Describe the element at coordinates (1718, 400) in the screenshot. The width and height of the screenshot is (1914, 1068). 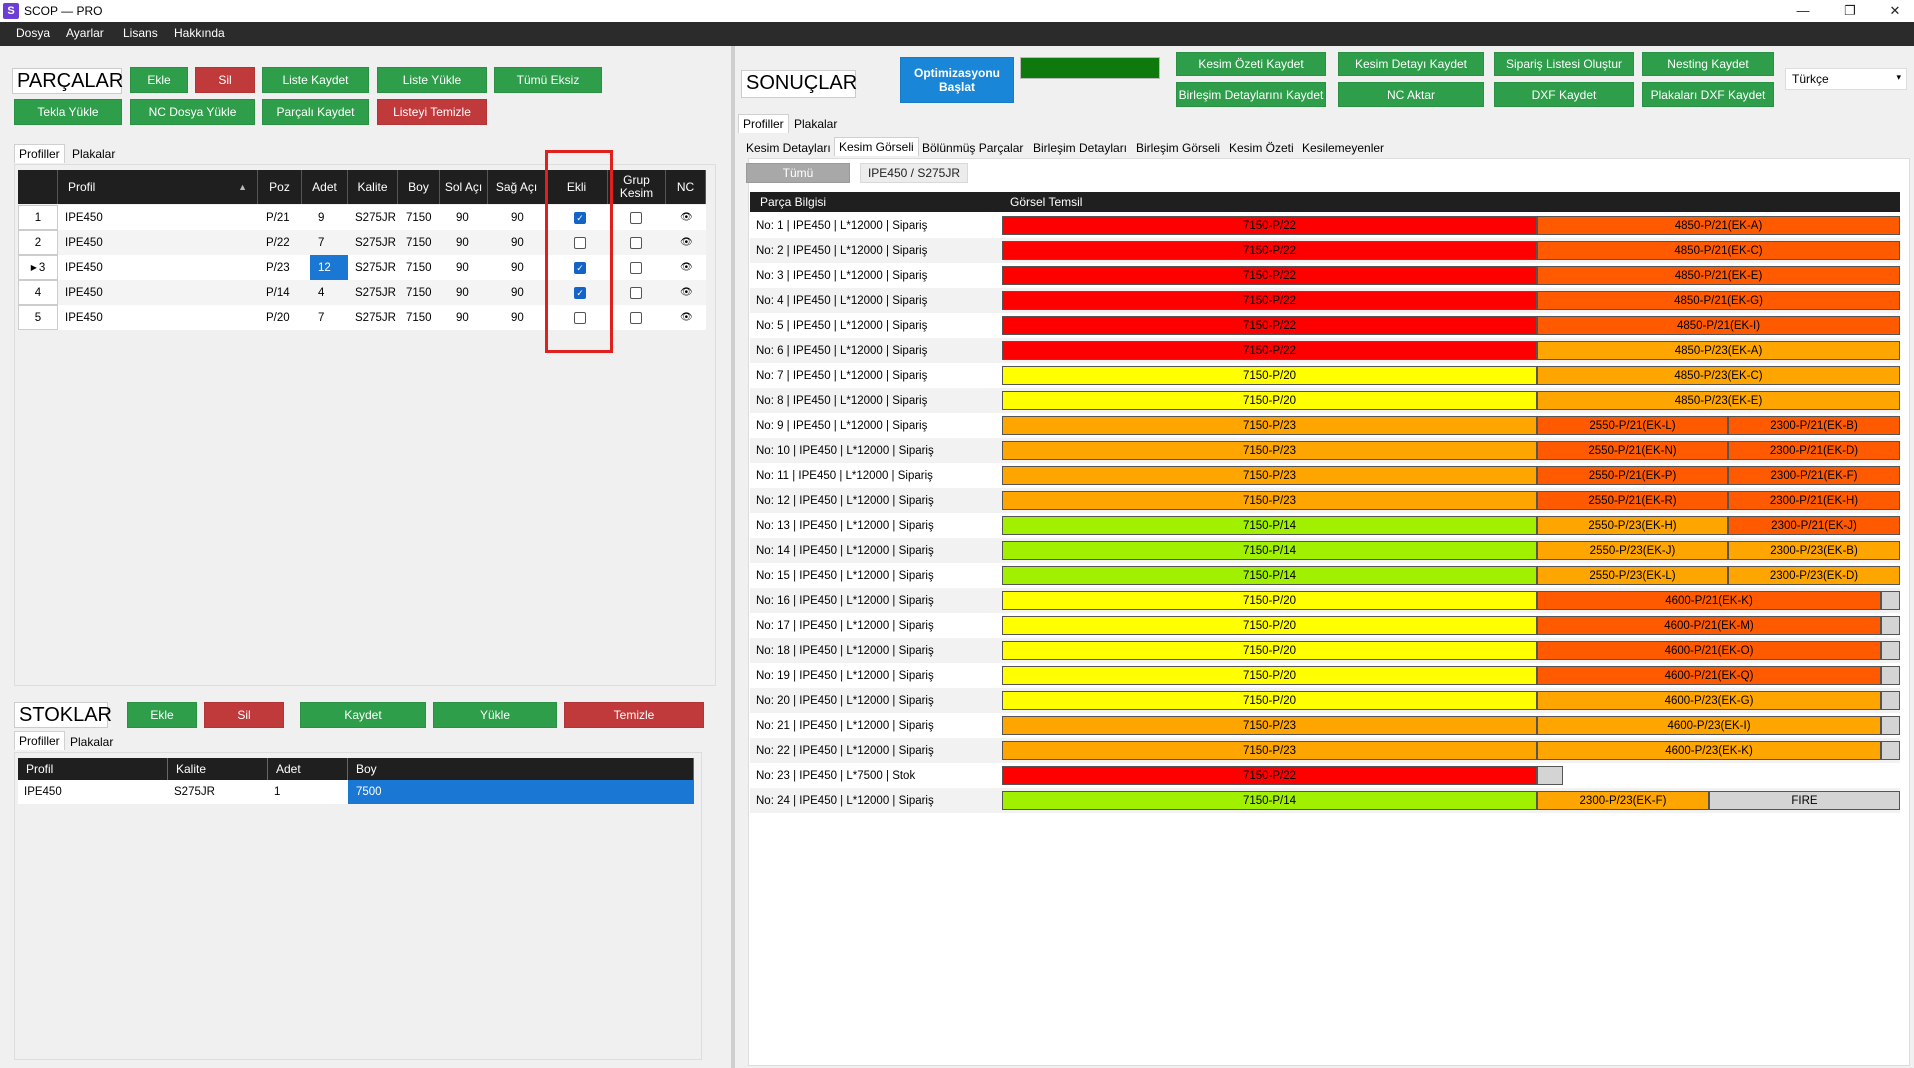
I see `cut-segment: 4850-P/23(EK-E)` at that location.